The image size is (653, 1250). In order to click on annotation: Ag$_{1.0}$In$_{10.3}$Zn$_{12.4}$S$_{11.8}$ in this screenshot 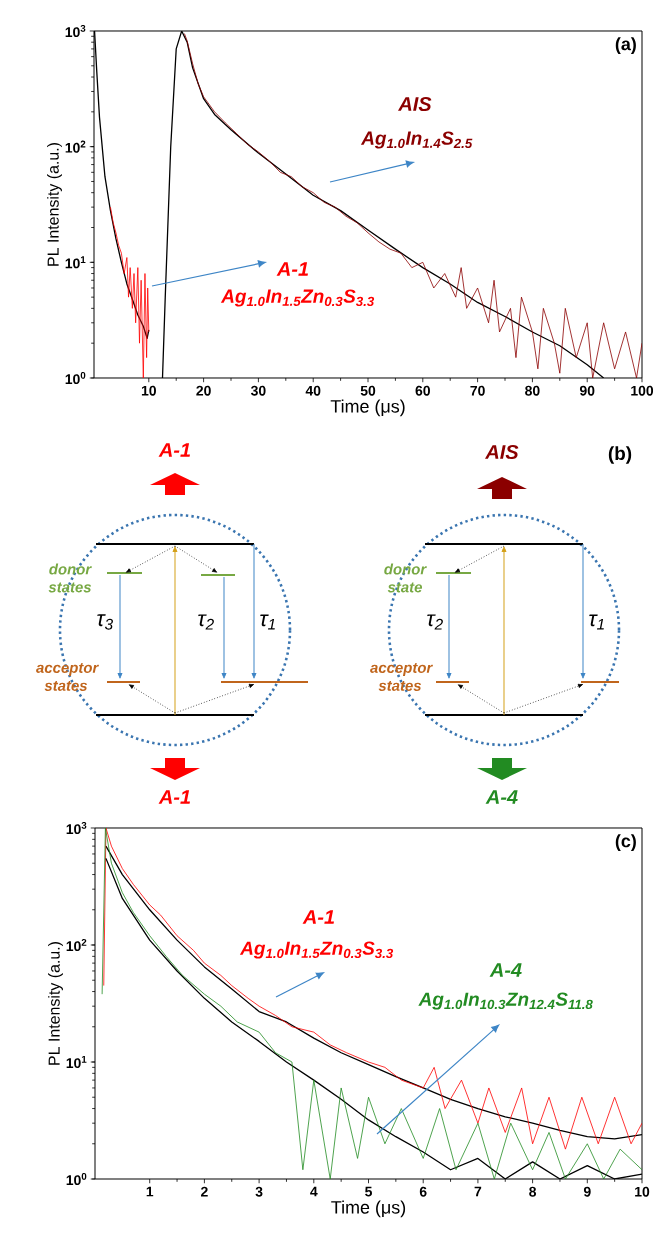, I will do `click(505, 1001)`.